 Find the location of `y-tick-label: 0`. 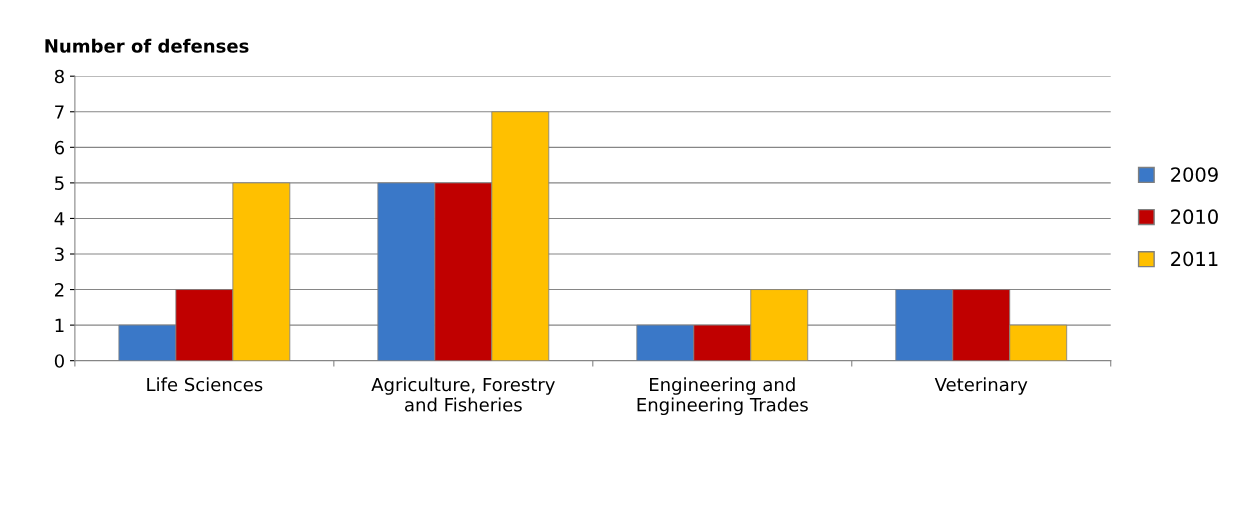

y-tick-label: 0 is located at coordinates (59, 361).